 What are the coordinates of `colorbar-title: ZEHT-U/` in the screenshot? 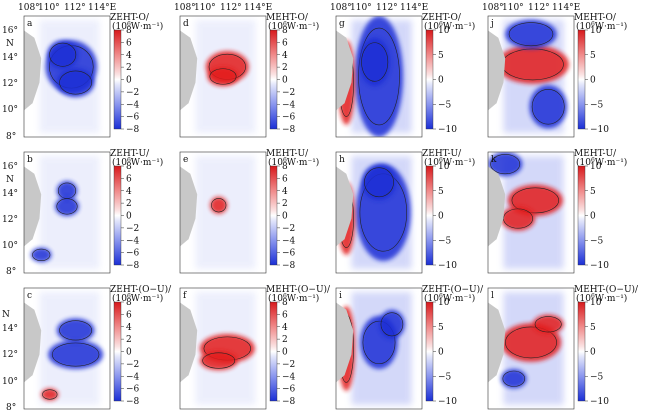 It's located at (130, 154).